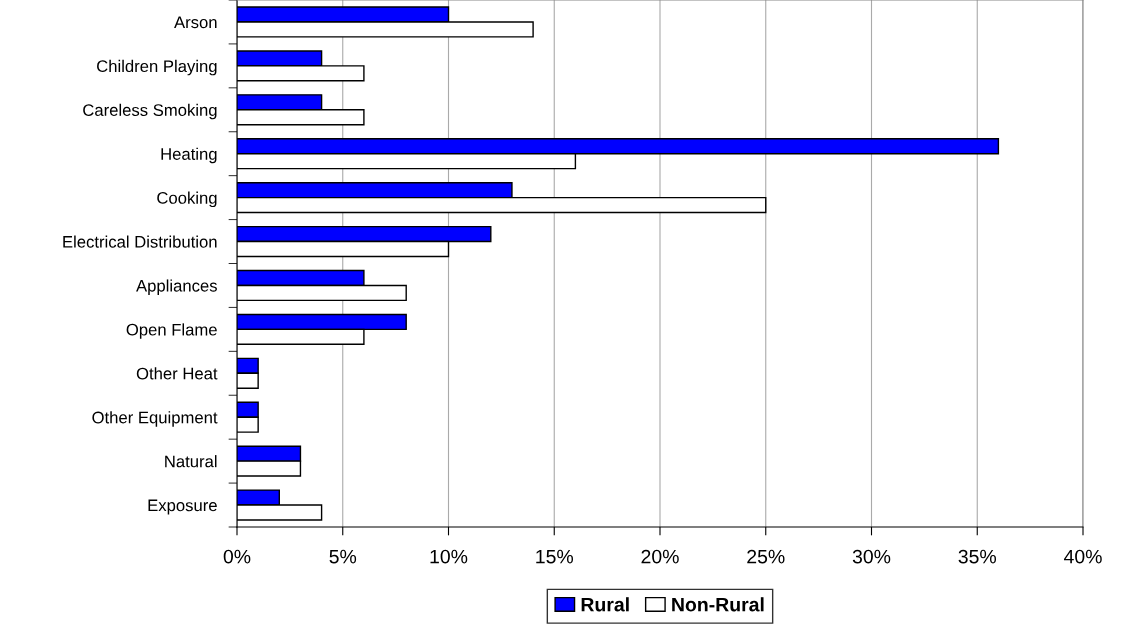  What do you see at coordinates (155, 419) in the screenshot?
I see `y-tick-label: Other Equipment` at bounding box center [155, 419].